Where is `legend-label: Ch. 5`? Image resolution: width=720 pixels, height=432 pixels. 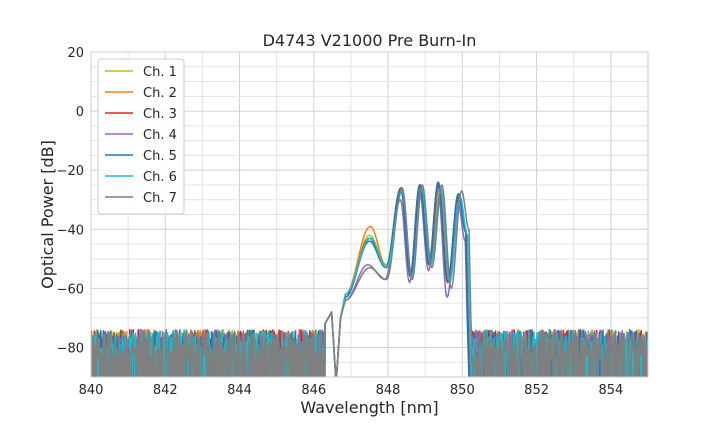 legend-label: Ch. 5 is located at coordinates (160, 156).